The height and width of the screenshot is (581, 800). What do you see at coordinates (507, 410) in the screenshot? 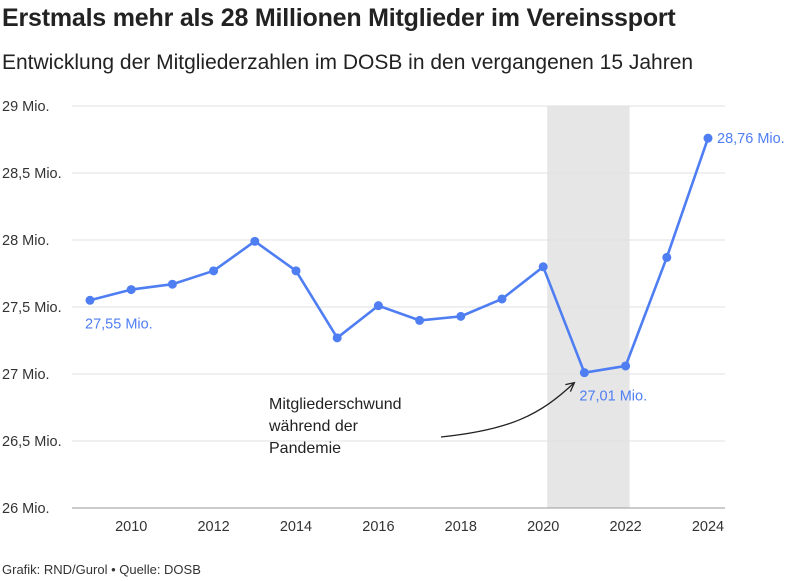
I see `annotation-arrow` at bounding box center [507, 410].